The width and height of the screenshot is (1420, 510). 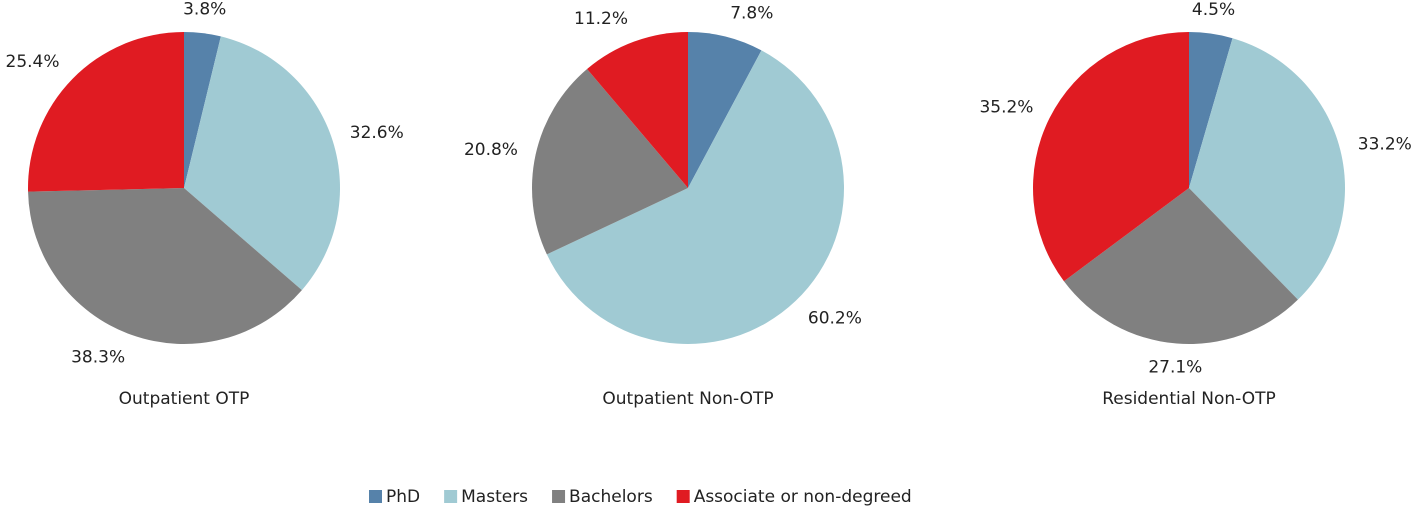 What do you see at coordinates (1175, 367) in the screenshot?
I see `data-label: 27.1%` at bounding box center [1175, 367].